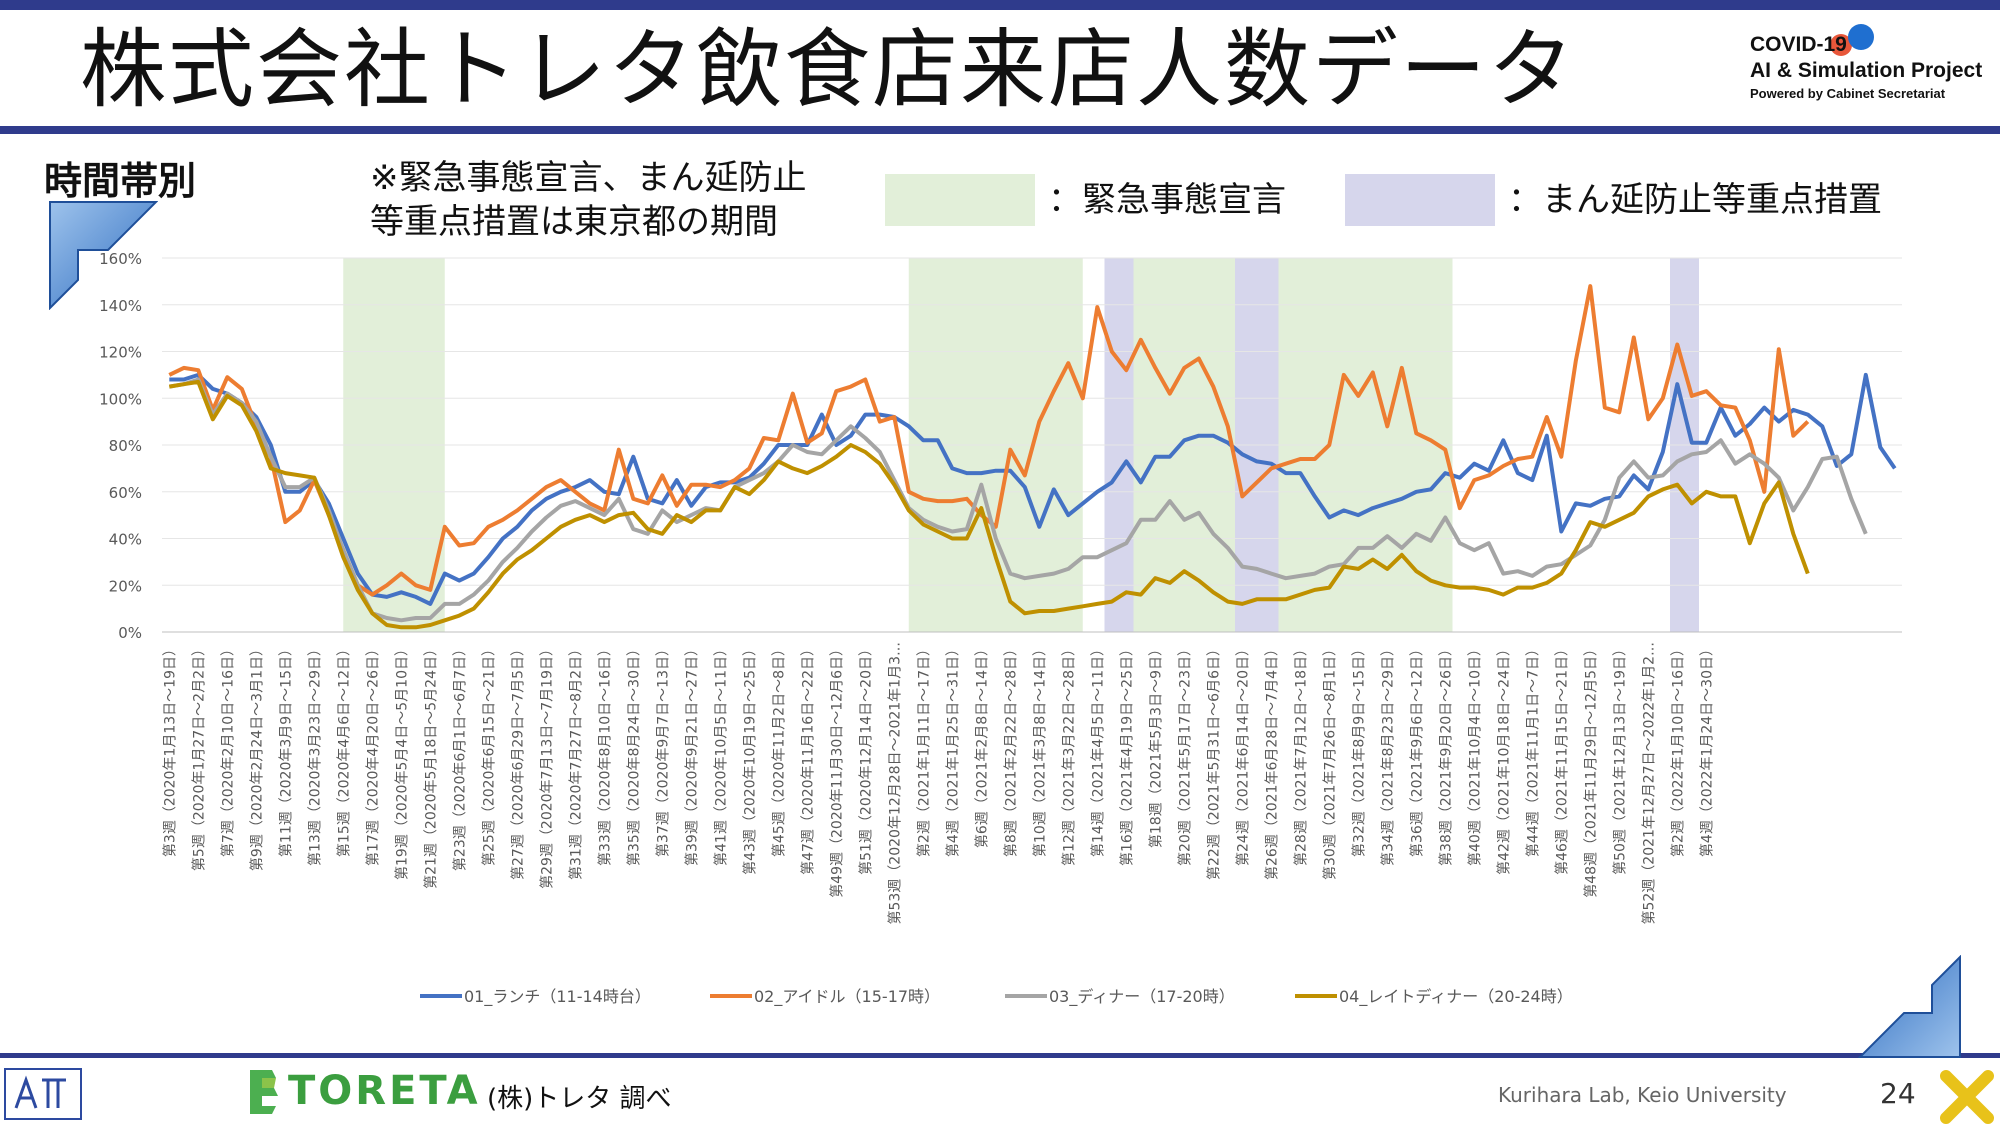  Describe the element at coordinates (1642, 1095) in the screenshot. I see `lab-credit: Kurihara Lab, Keio University` at that location.